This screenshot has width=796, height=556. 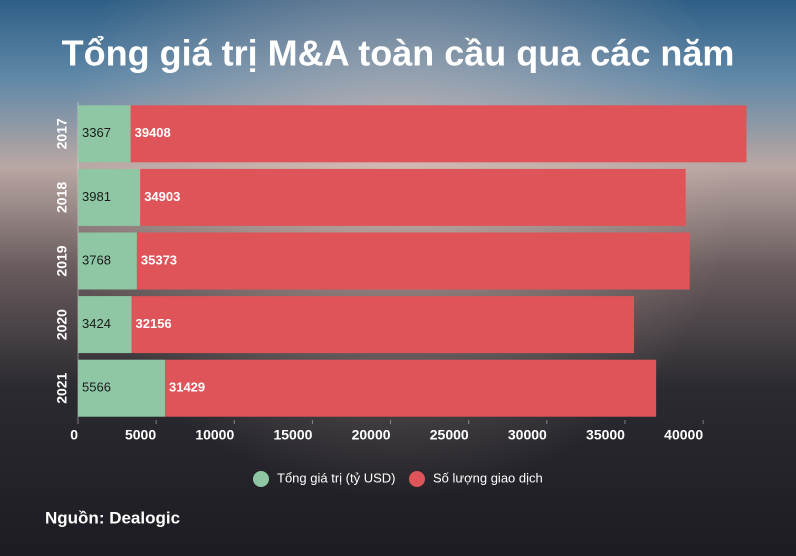 What do you see at coordinates (187, 387) in the screenshot?
I see `value-label: 31429` at bounding box center [187, 387].